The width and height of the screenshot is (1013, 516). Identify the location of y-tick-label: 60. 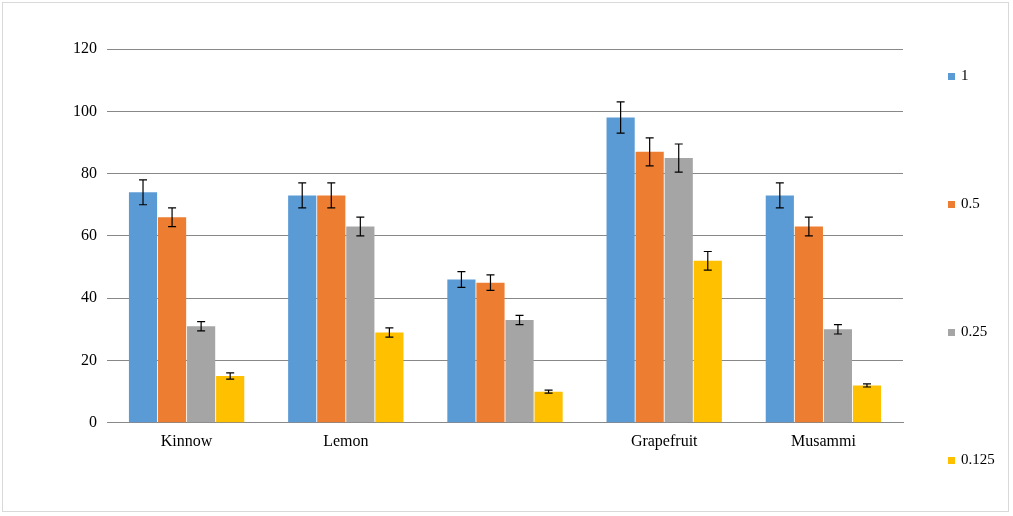
(89, 235).